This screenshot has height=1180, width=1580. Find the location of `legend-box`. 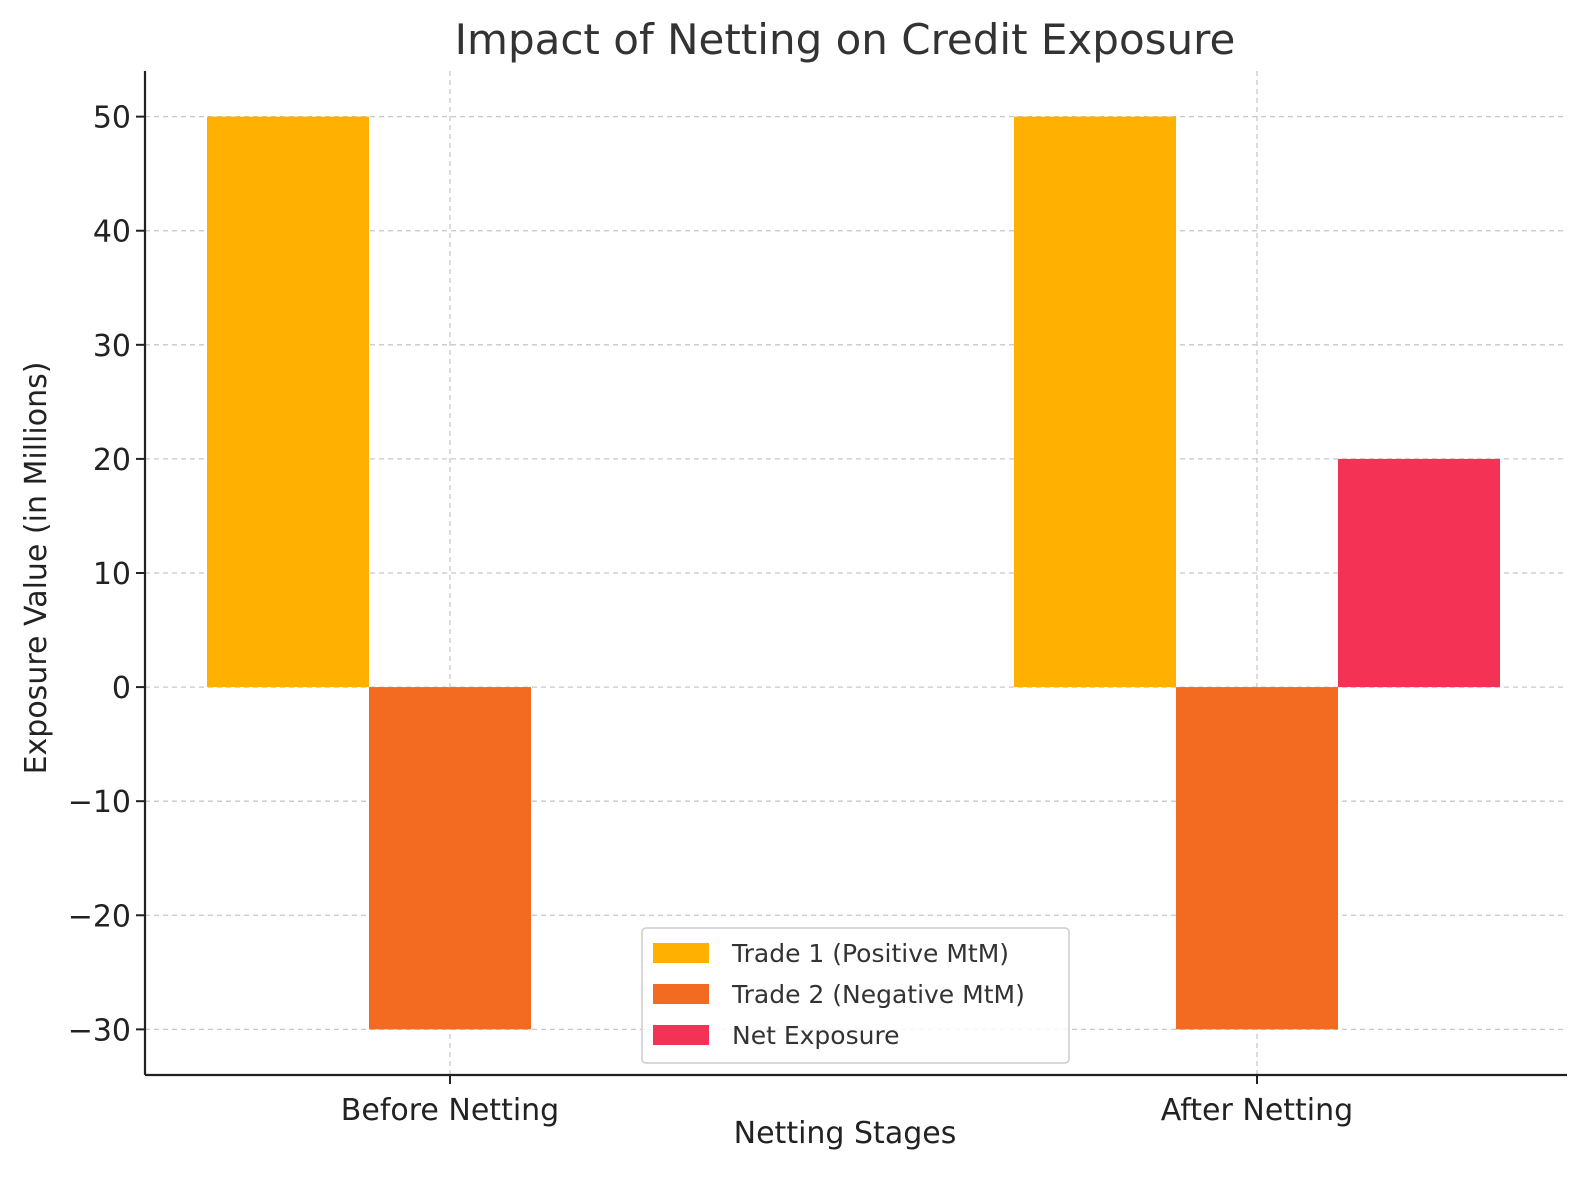

legend-box is located at coordinates (855, 995).